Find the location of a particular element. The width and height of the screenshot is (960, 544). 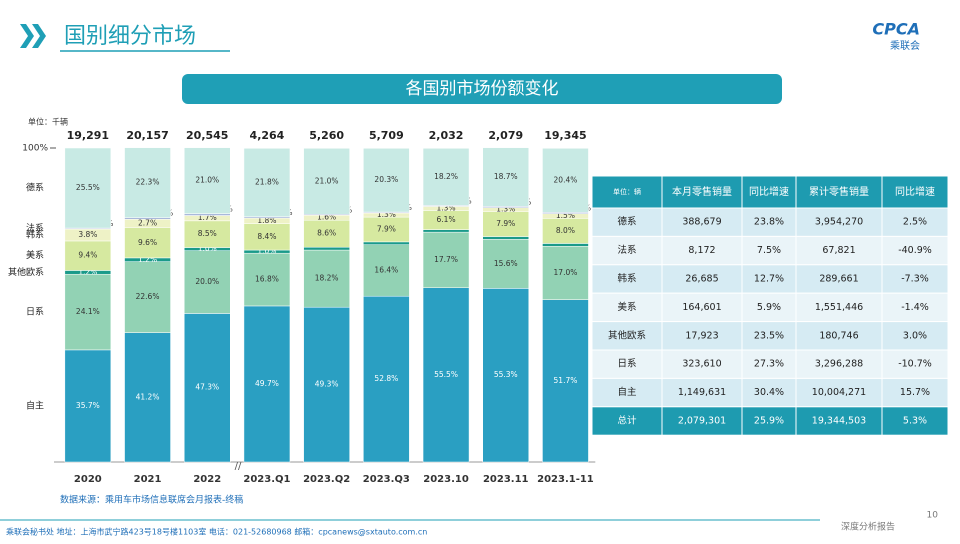

cell-text: 2.5% is located at coordinates (915, 222).